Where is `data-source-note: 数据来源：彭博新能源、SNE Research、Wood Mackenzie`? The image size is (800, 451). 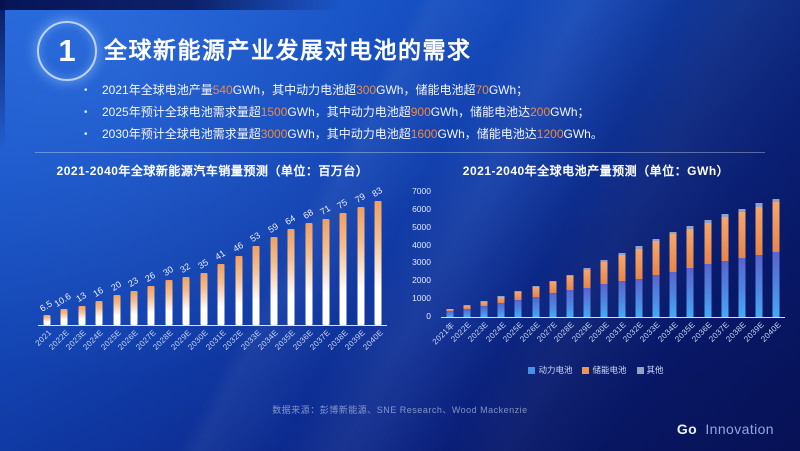 data-source-note: 数据来源：彭博新能源、SNE Research、Wood Mackenzie is located at coordinates (400, 410).